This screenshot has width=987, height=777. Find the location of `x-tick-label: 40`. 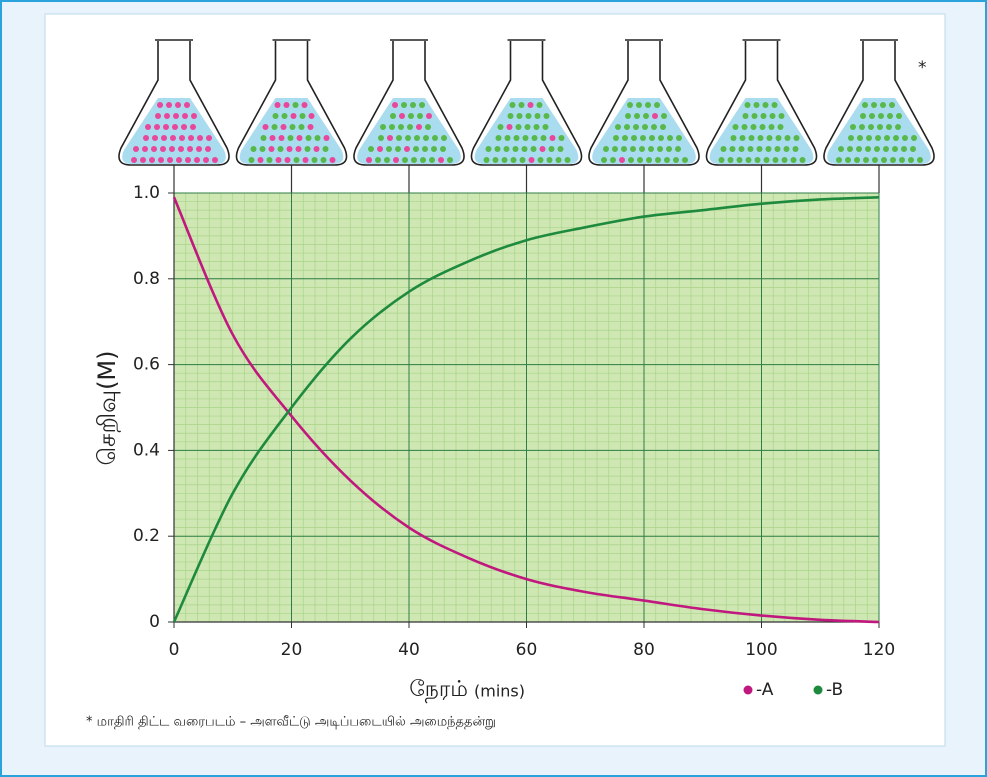

x-tick-label: 40 is located at coordinates (409, 650).